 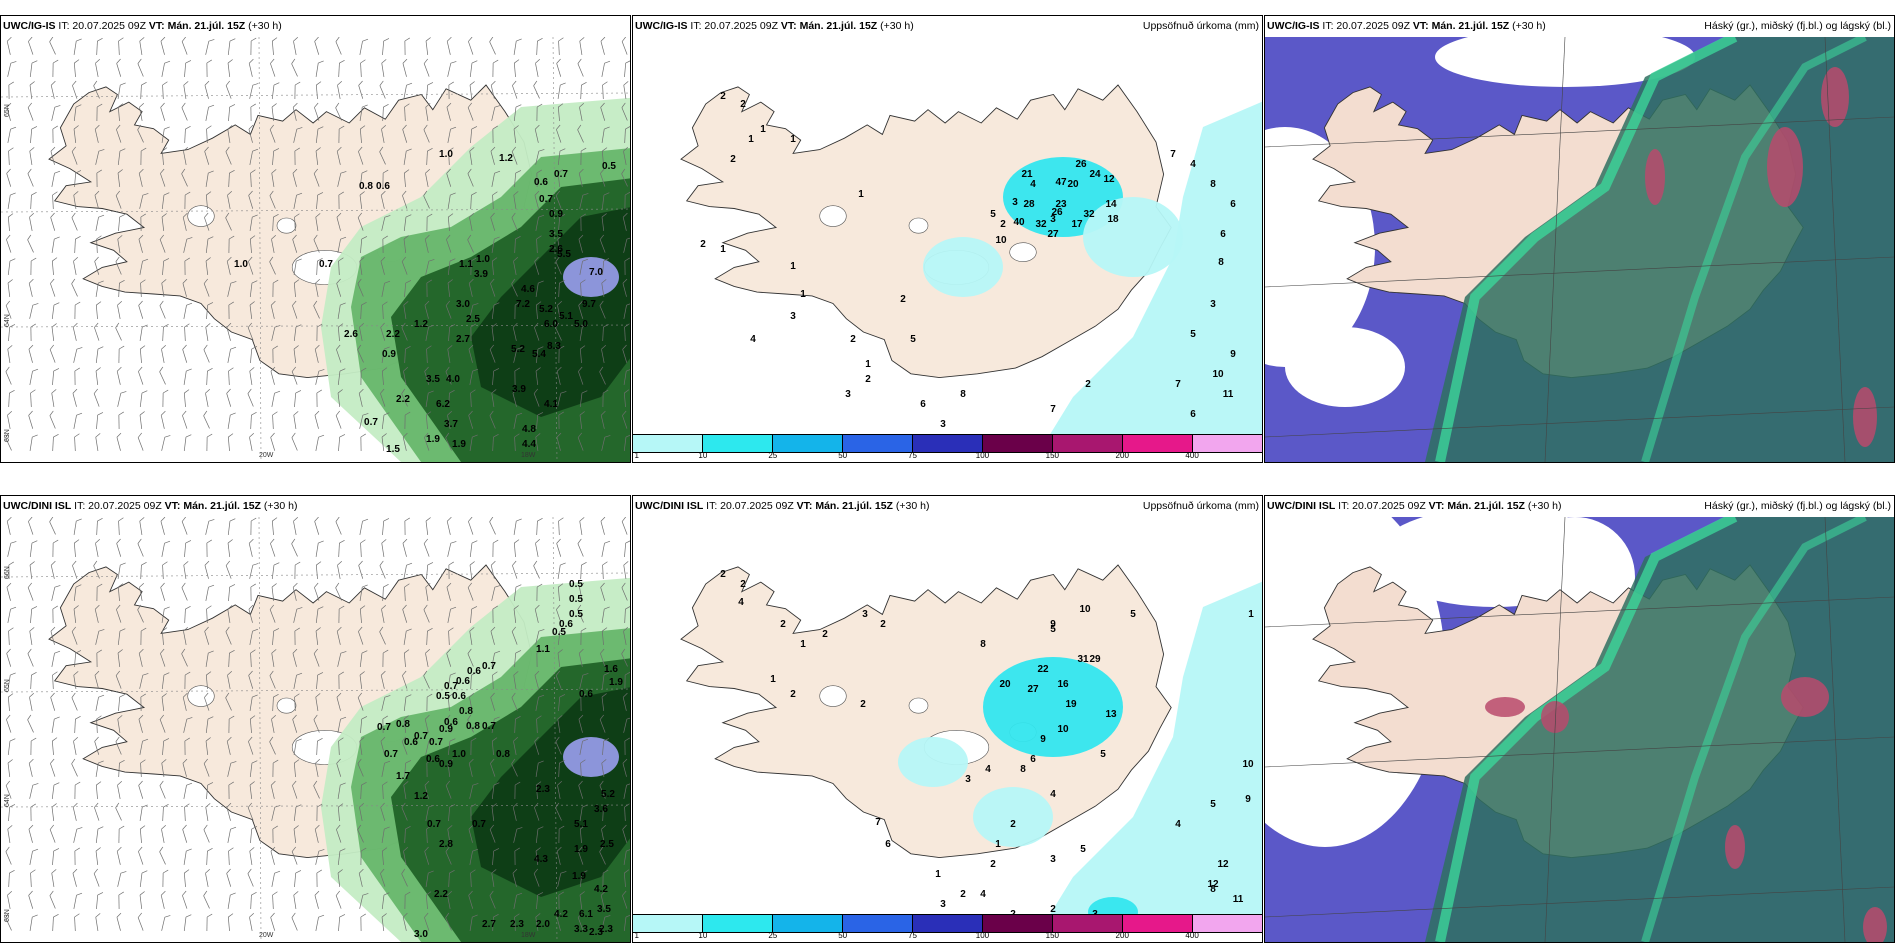 What do you see at coordinates (564, 254) in the screenshot?
I see `value-label: 5.5` at bounding box center [564, 254].